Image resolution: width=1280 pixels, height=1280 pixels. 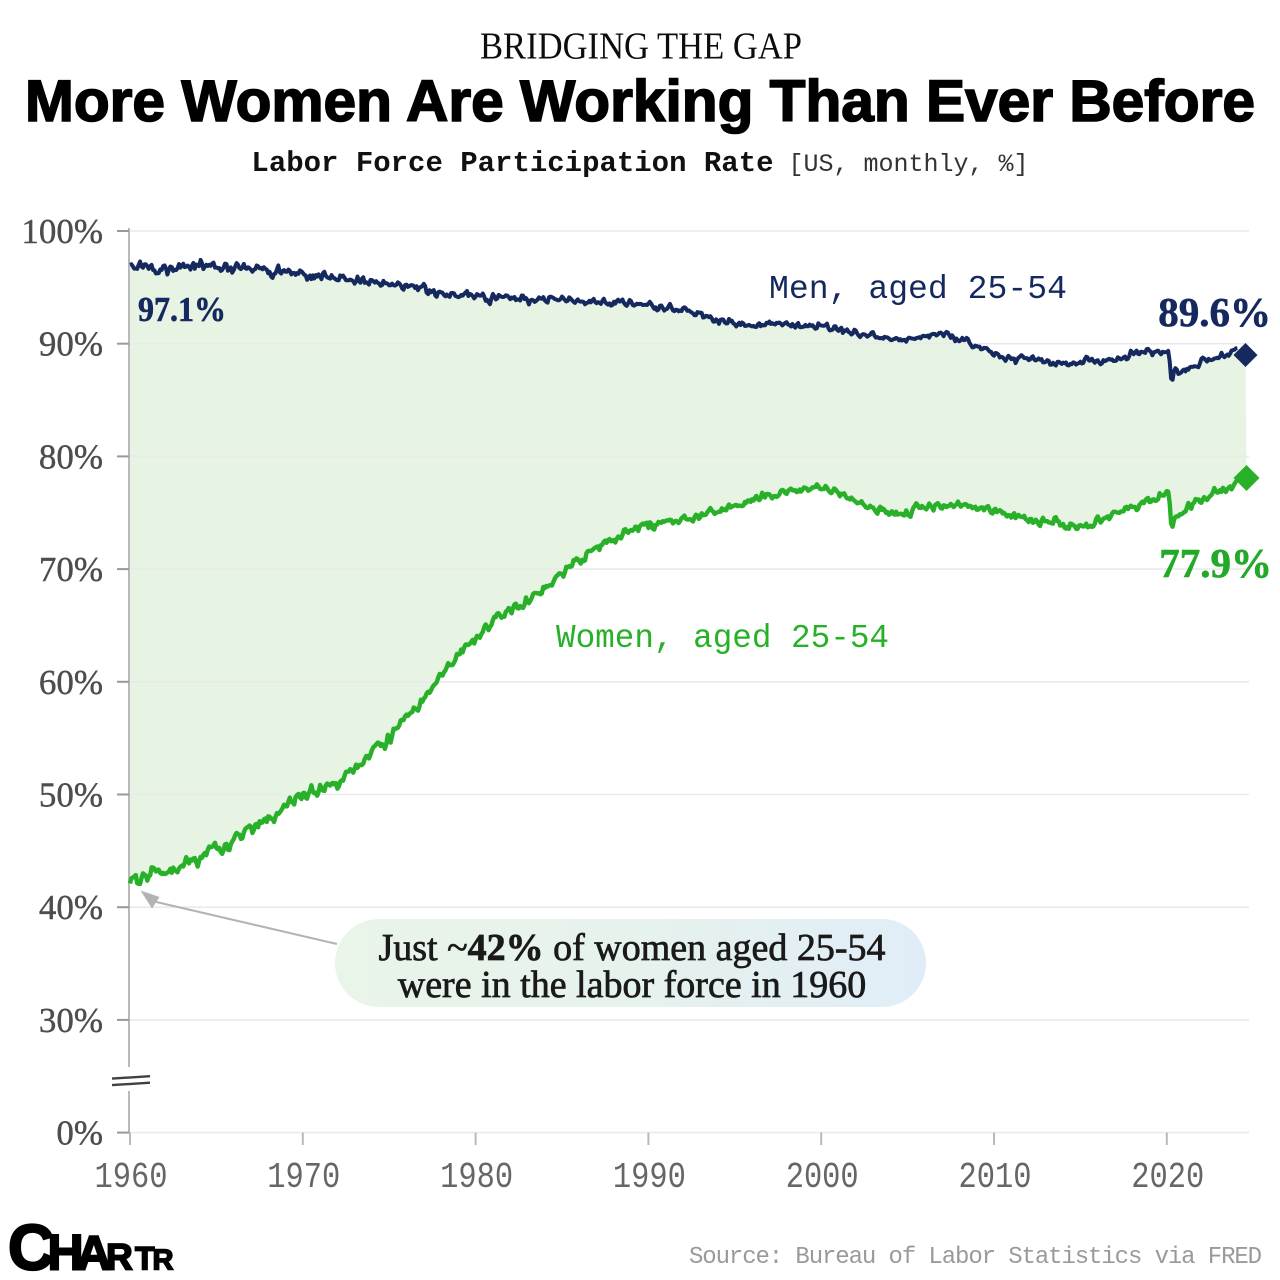 What do you see at coordinates (71, 569) in the screenshot?
I see `svg-text: 70%` at bounding box center [71, 569].